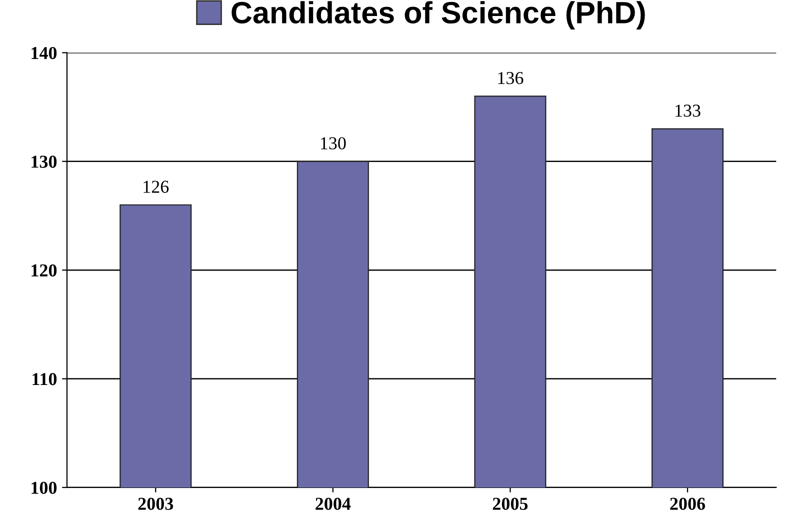  I want to click on data-label: 130, so click(333, 143).